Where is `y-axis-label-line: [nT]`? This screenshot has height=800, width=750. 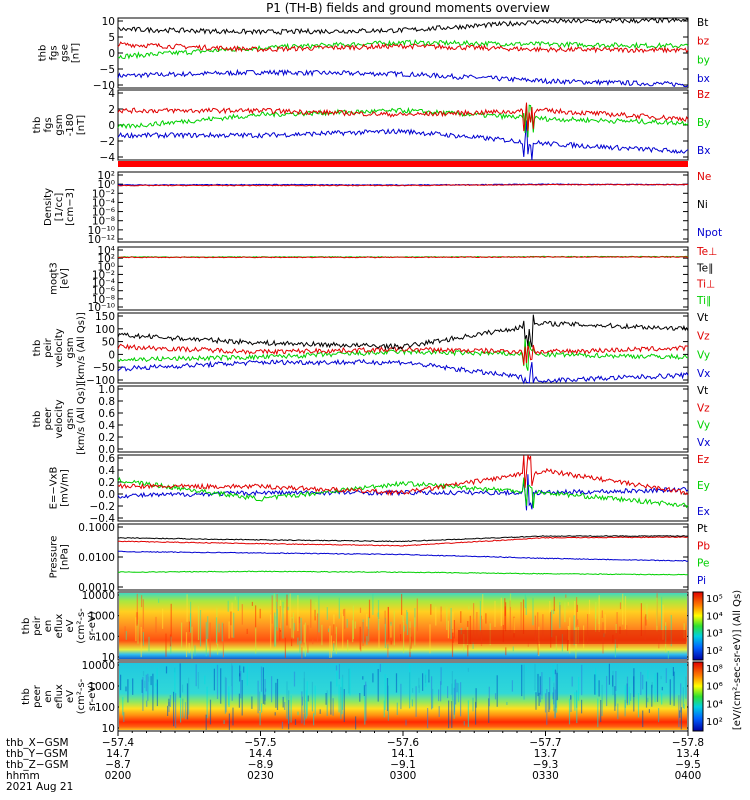
y-axis-label-line: [nT] is located at coordinates (76, 53).